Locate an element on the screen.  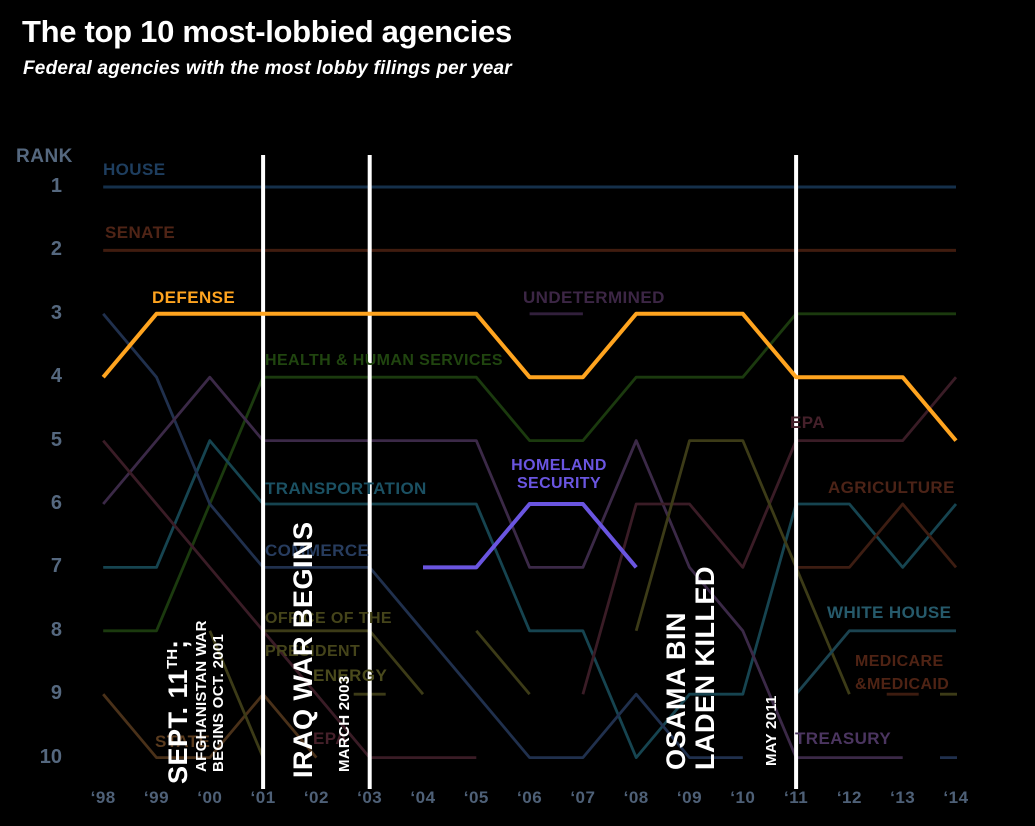
event-subtext-2001: AFGHANISTAN WAR BEGINS OCT. 2001 is located at coordinates (210, 696).